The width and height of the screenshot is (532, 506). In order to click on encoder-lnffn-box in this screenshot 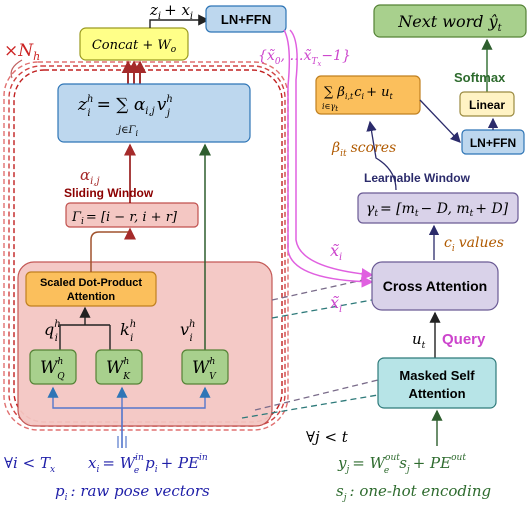, I will do `click(246, 19)`.